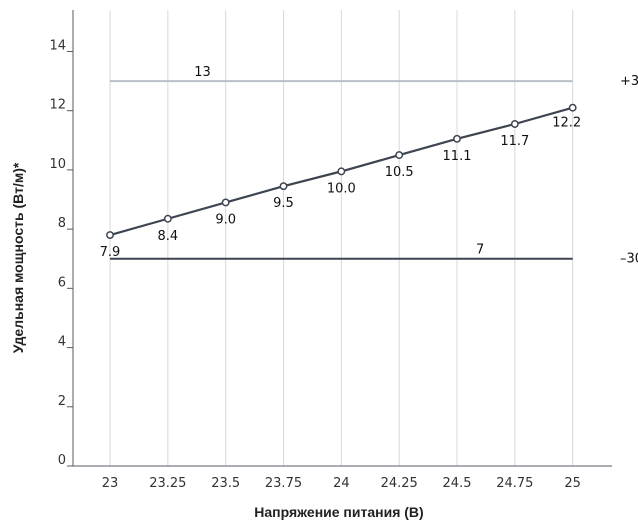 The image size is (638, 526). I want to click on data-label: 8.4, so click(168, 236).